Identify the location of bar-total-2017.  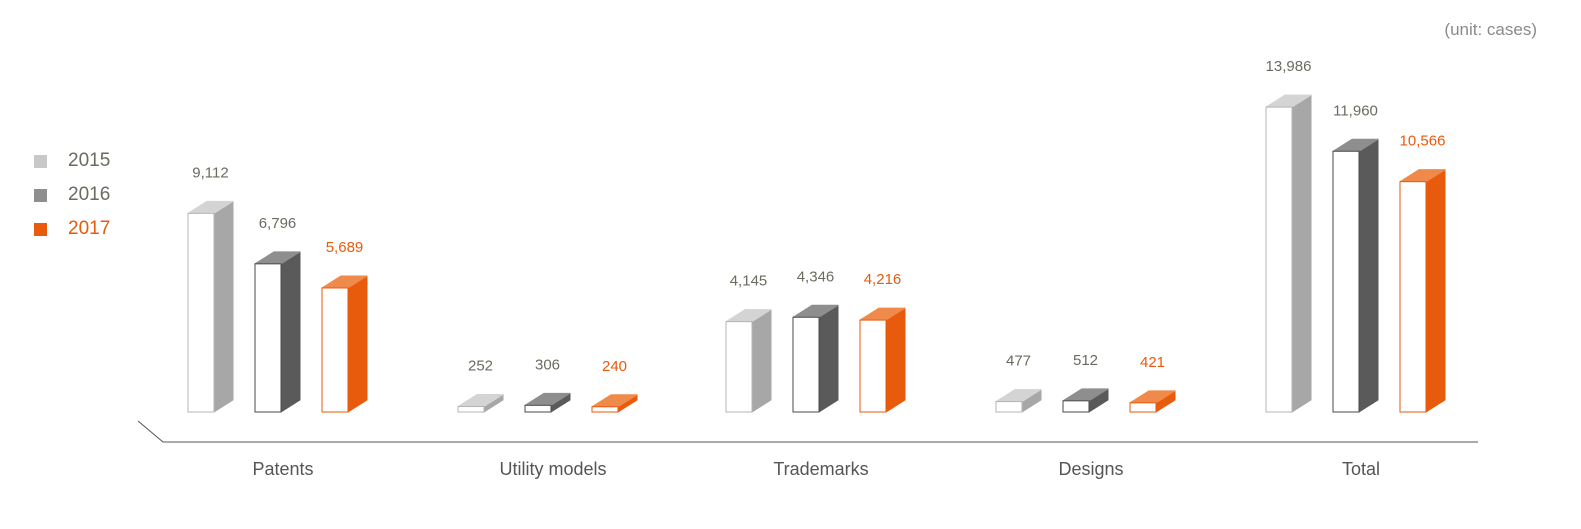
(1422, 291).